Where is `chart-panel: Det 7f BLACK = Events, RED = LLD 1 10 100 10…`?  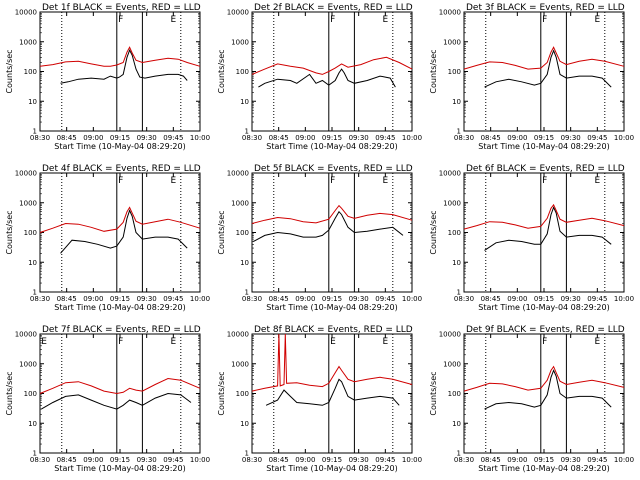 chart-panel: Det 7f BLACK = Events, RED = LLD 1 10 100 10… is located at coordinates (107, 399).